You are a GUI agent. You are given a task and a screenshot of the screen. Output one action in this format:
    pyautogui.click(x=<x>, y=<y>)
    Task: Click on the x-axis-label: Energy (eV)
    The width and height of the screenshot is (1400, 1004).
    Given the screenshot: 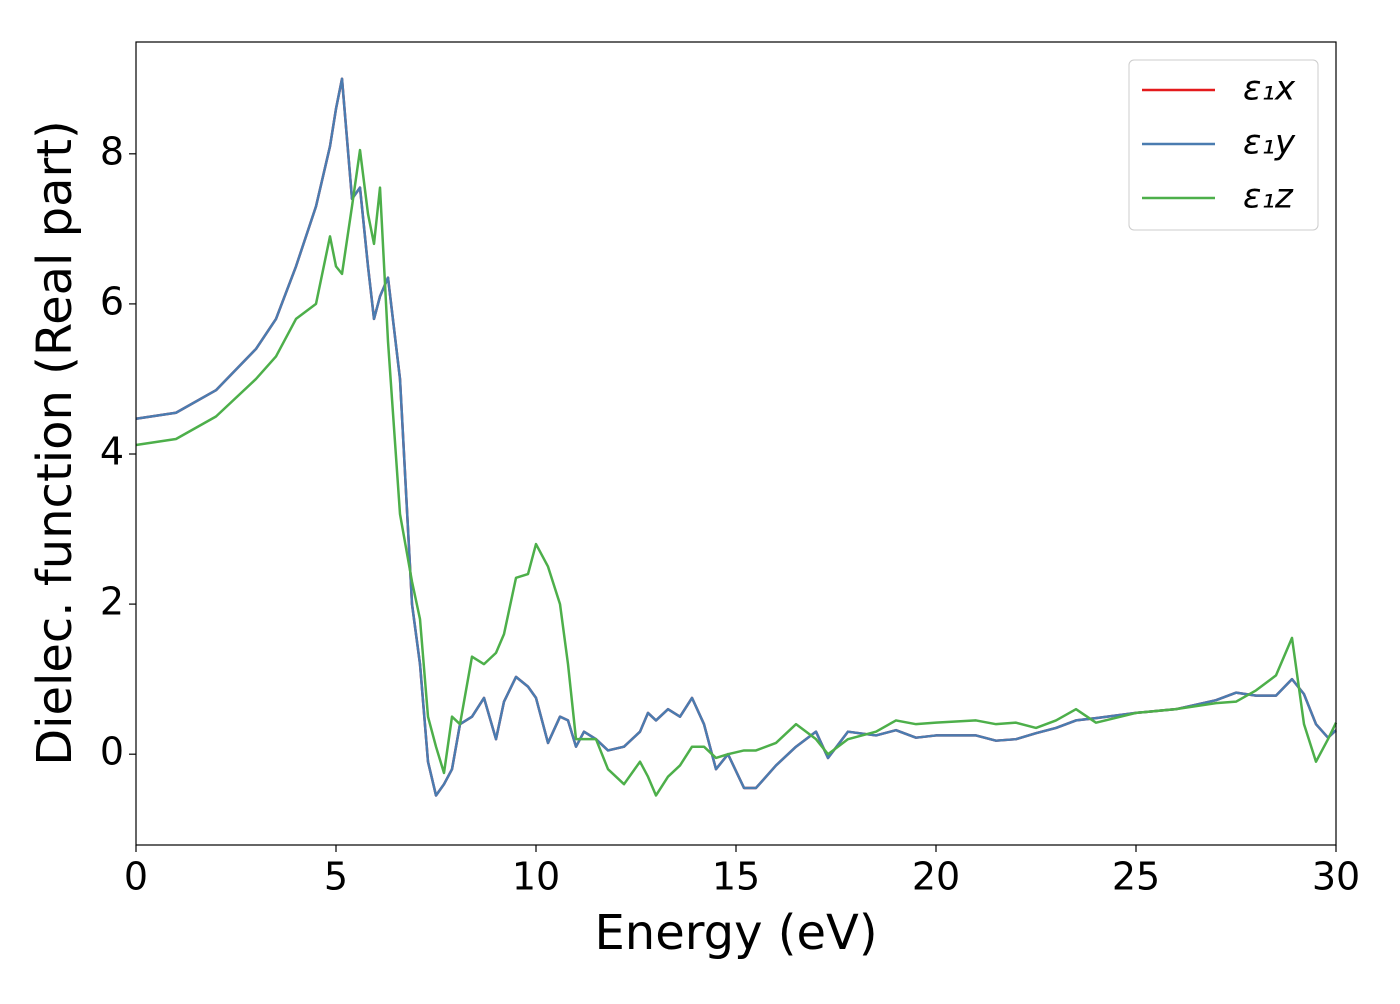 What is the action you would take?
    pyautogui.click(x=735, y=933)
    